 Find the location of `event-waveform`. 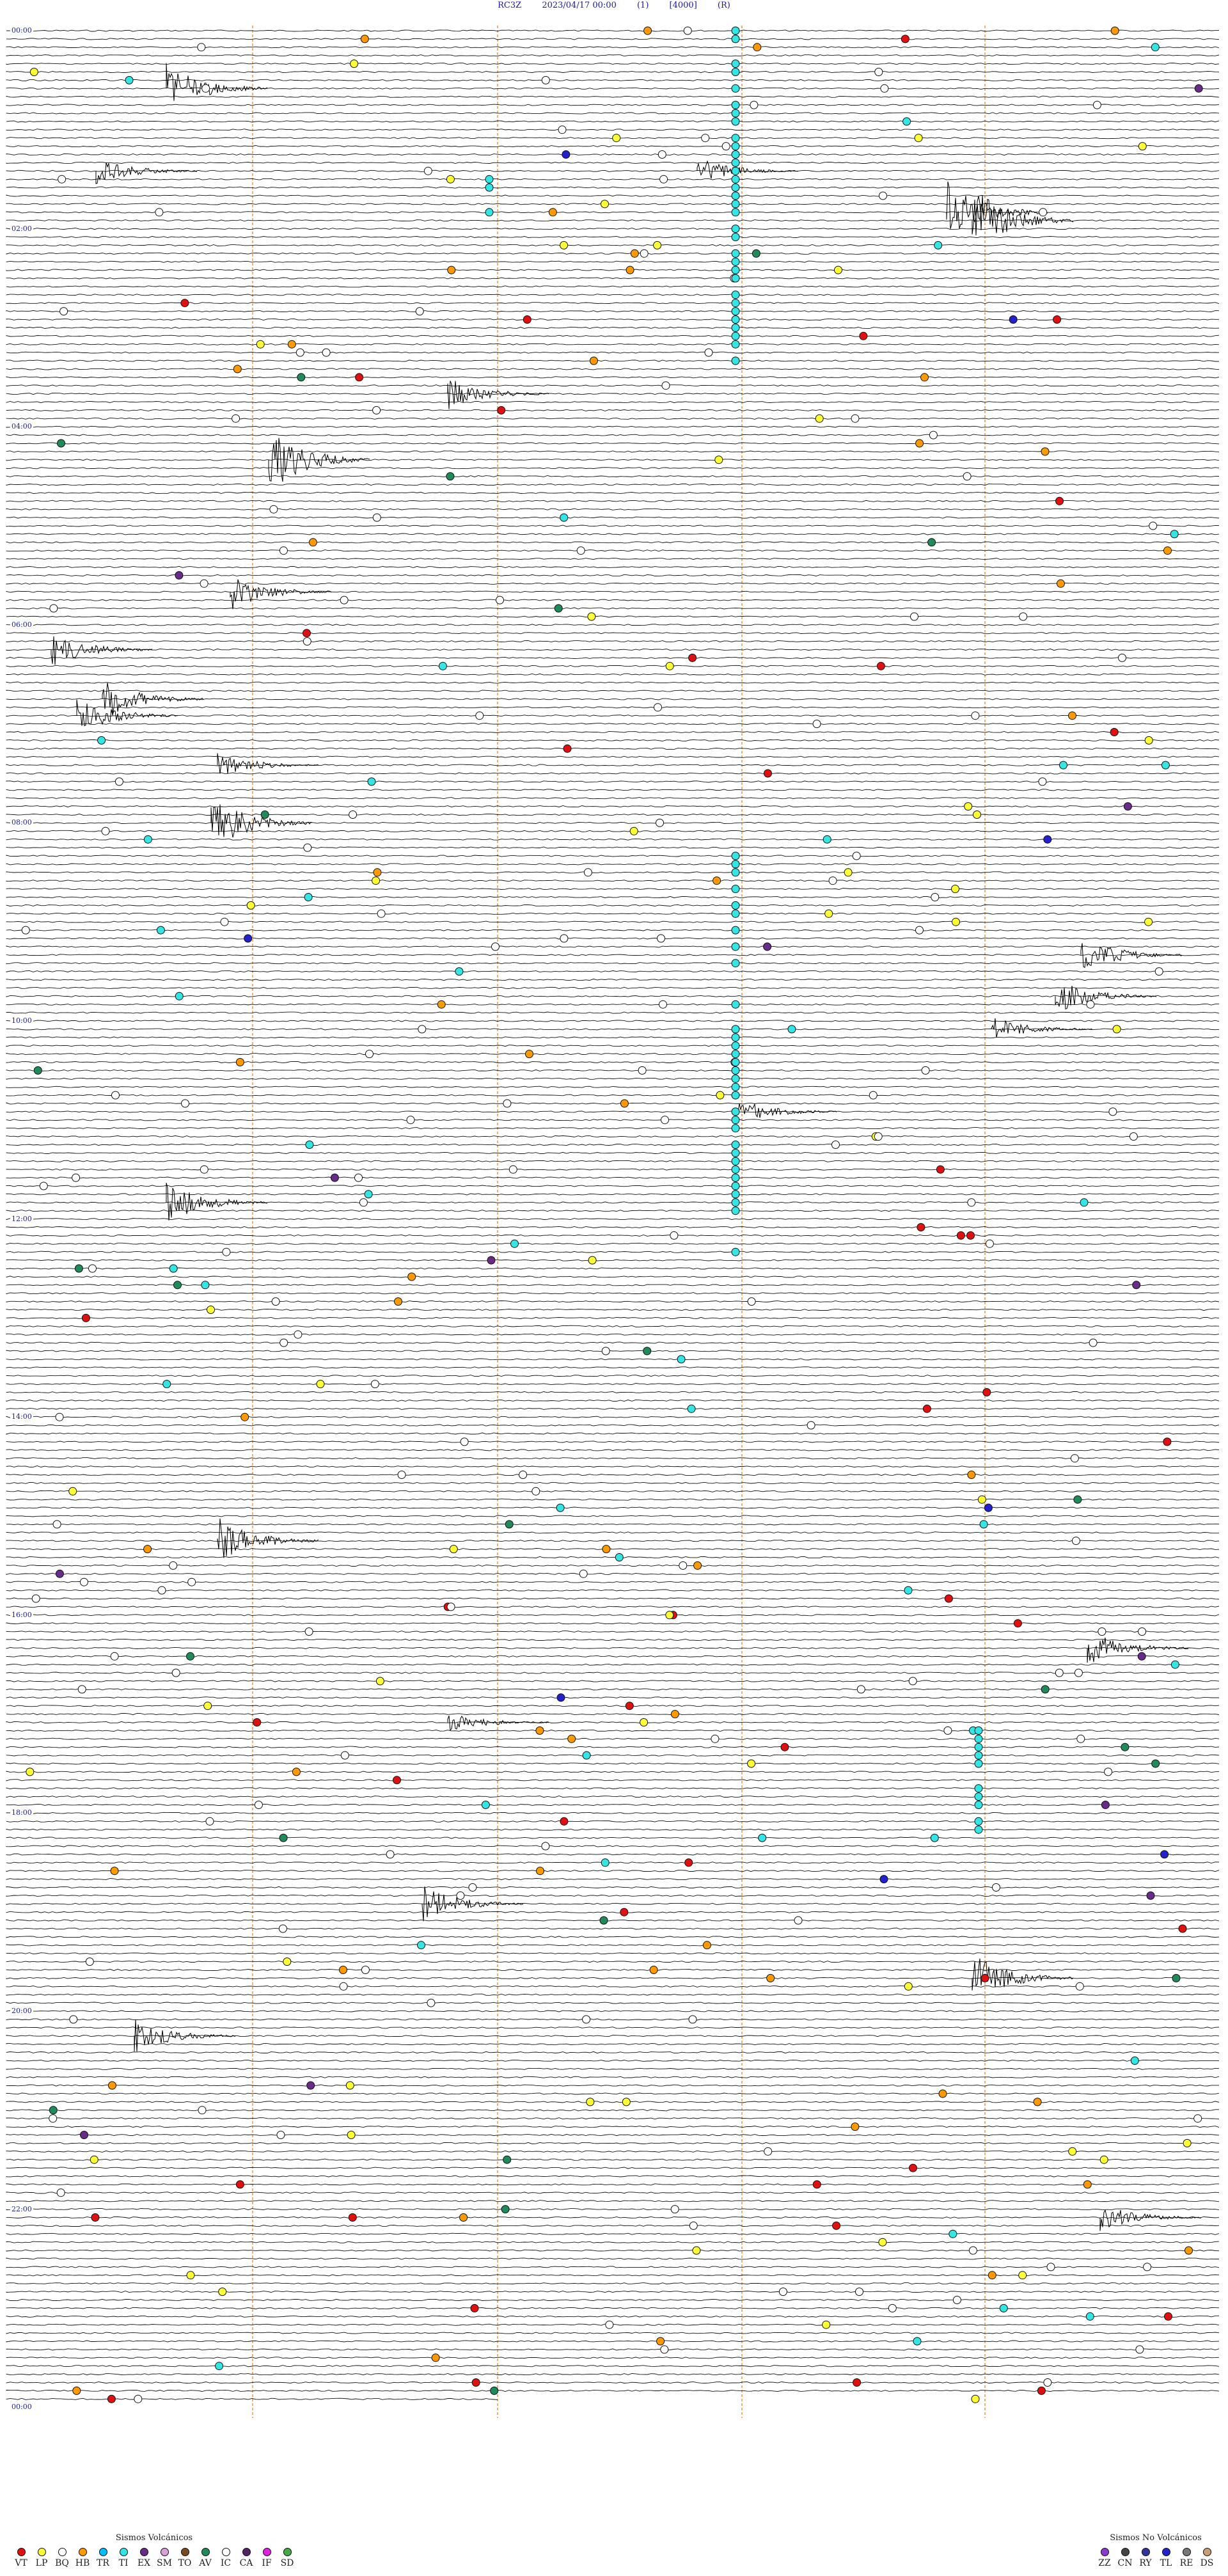

event-waveform is located at coordinates (1042, 1028).